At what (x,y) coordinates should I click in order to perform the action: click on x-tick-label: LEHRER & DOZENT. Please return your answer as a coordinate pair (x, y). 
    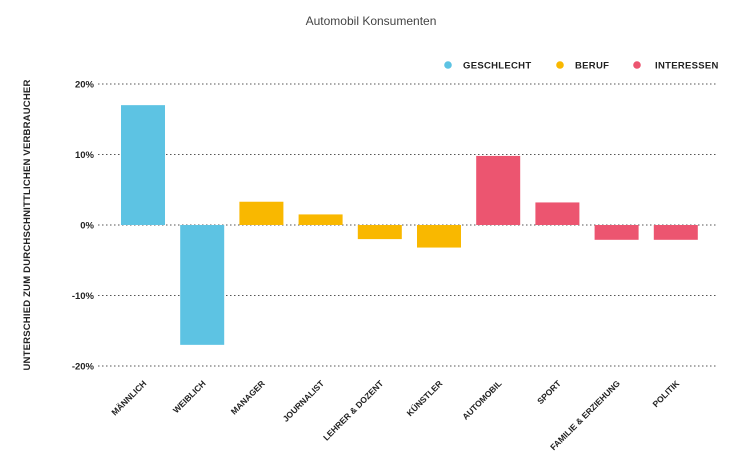
    Looking at the image, I should click on (353, 410).